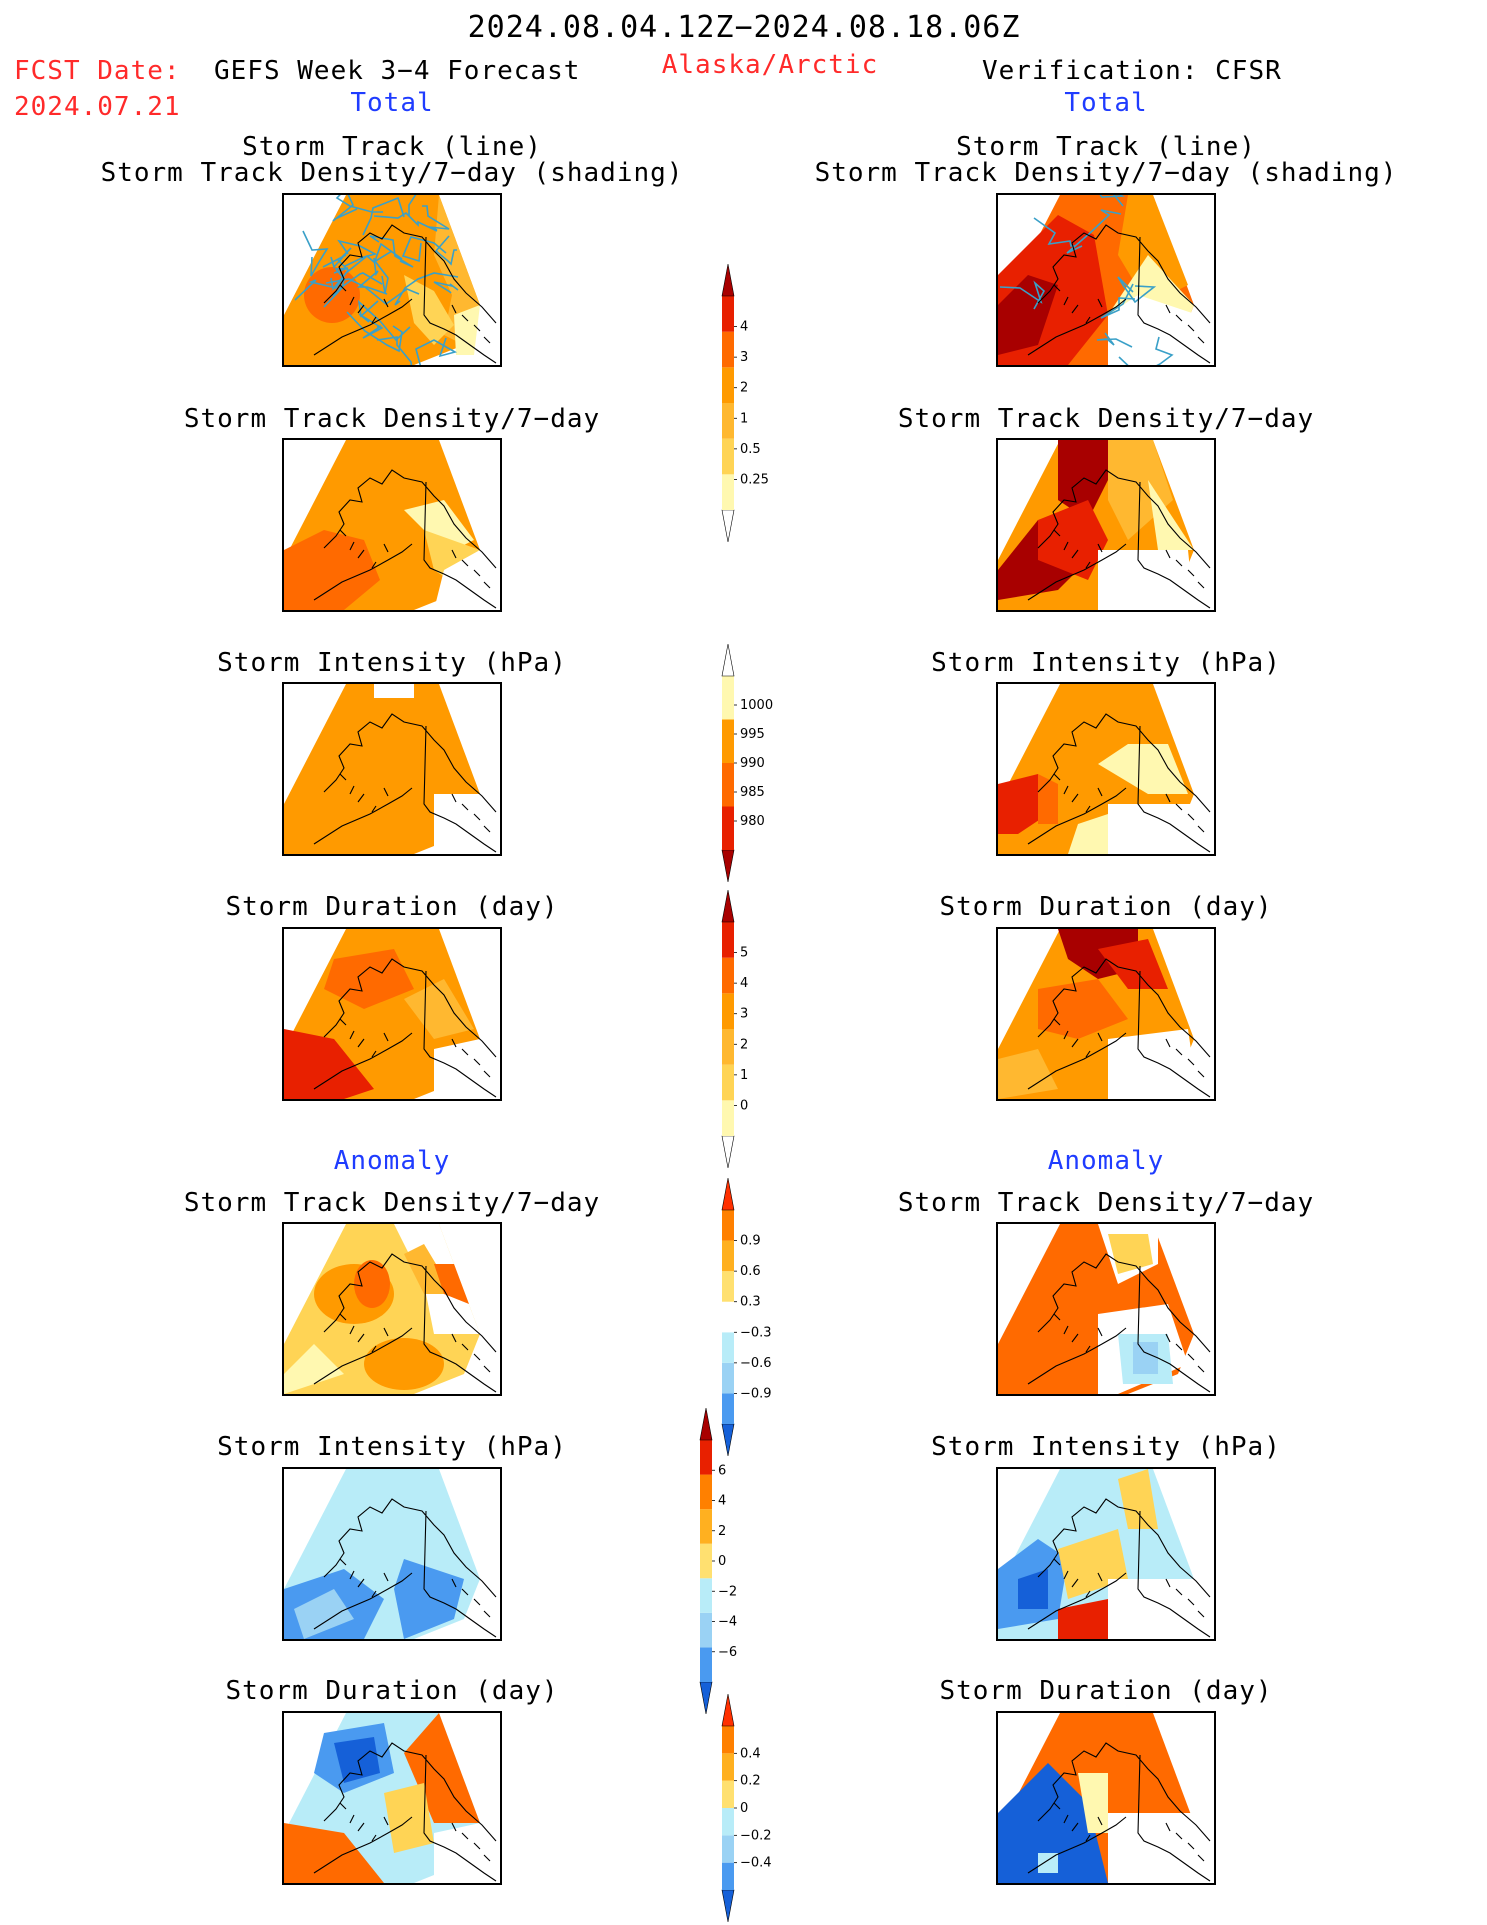 The image size is (1487, 1925). Describe the element at coordinates (750, 449) in the screenshot. I see `colorbar-density-total-tick-label-1: 0.5` at that location.